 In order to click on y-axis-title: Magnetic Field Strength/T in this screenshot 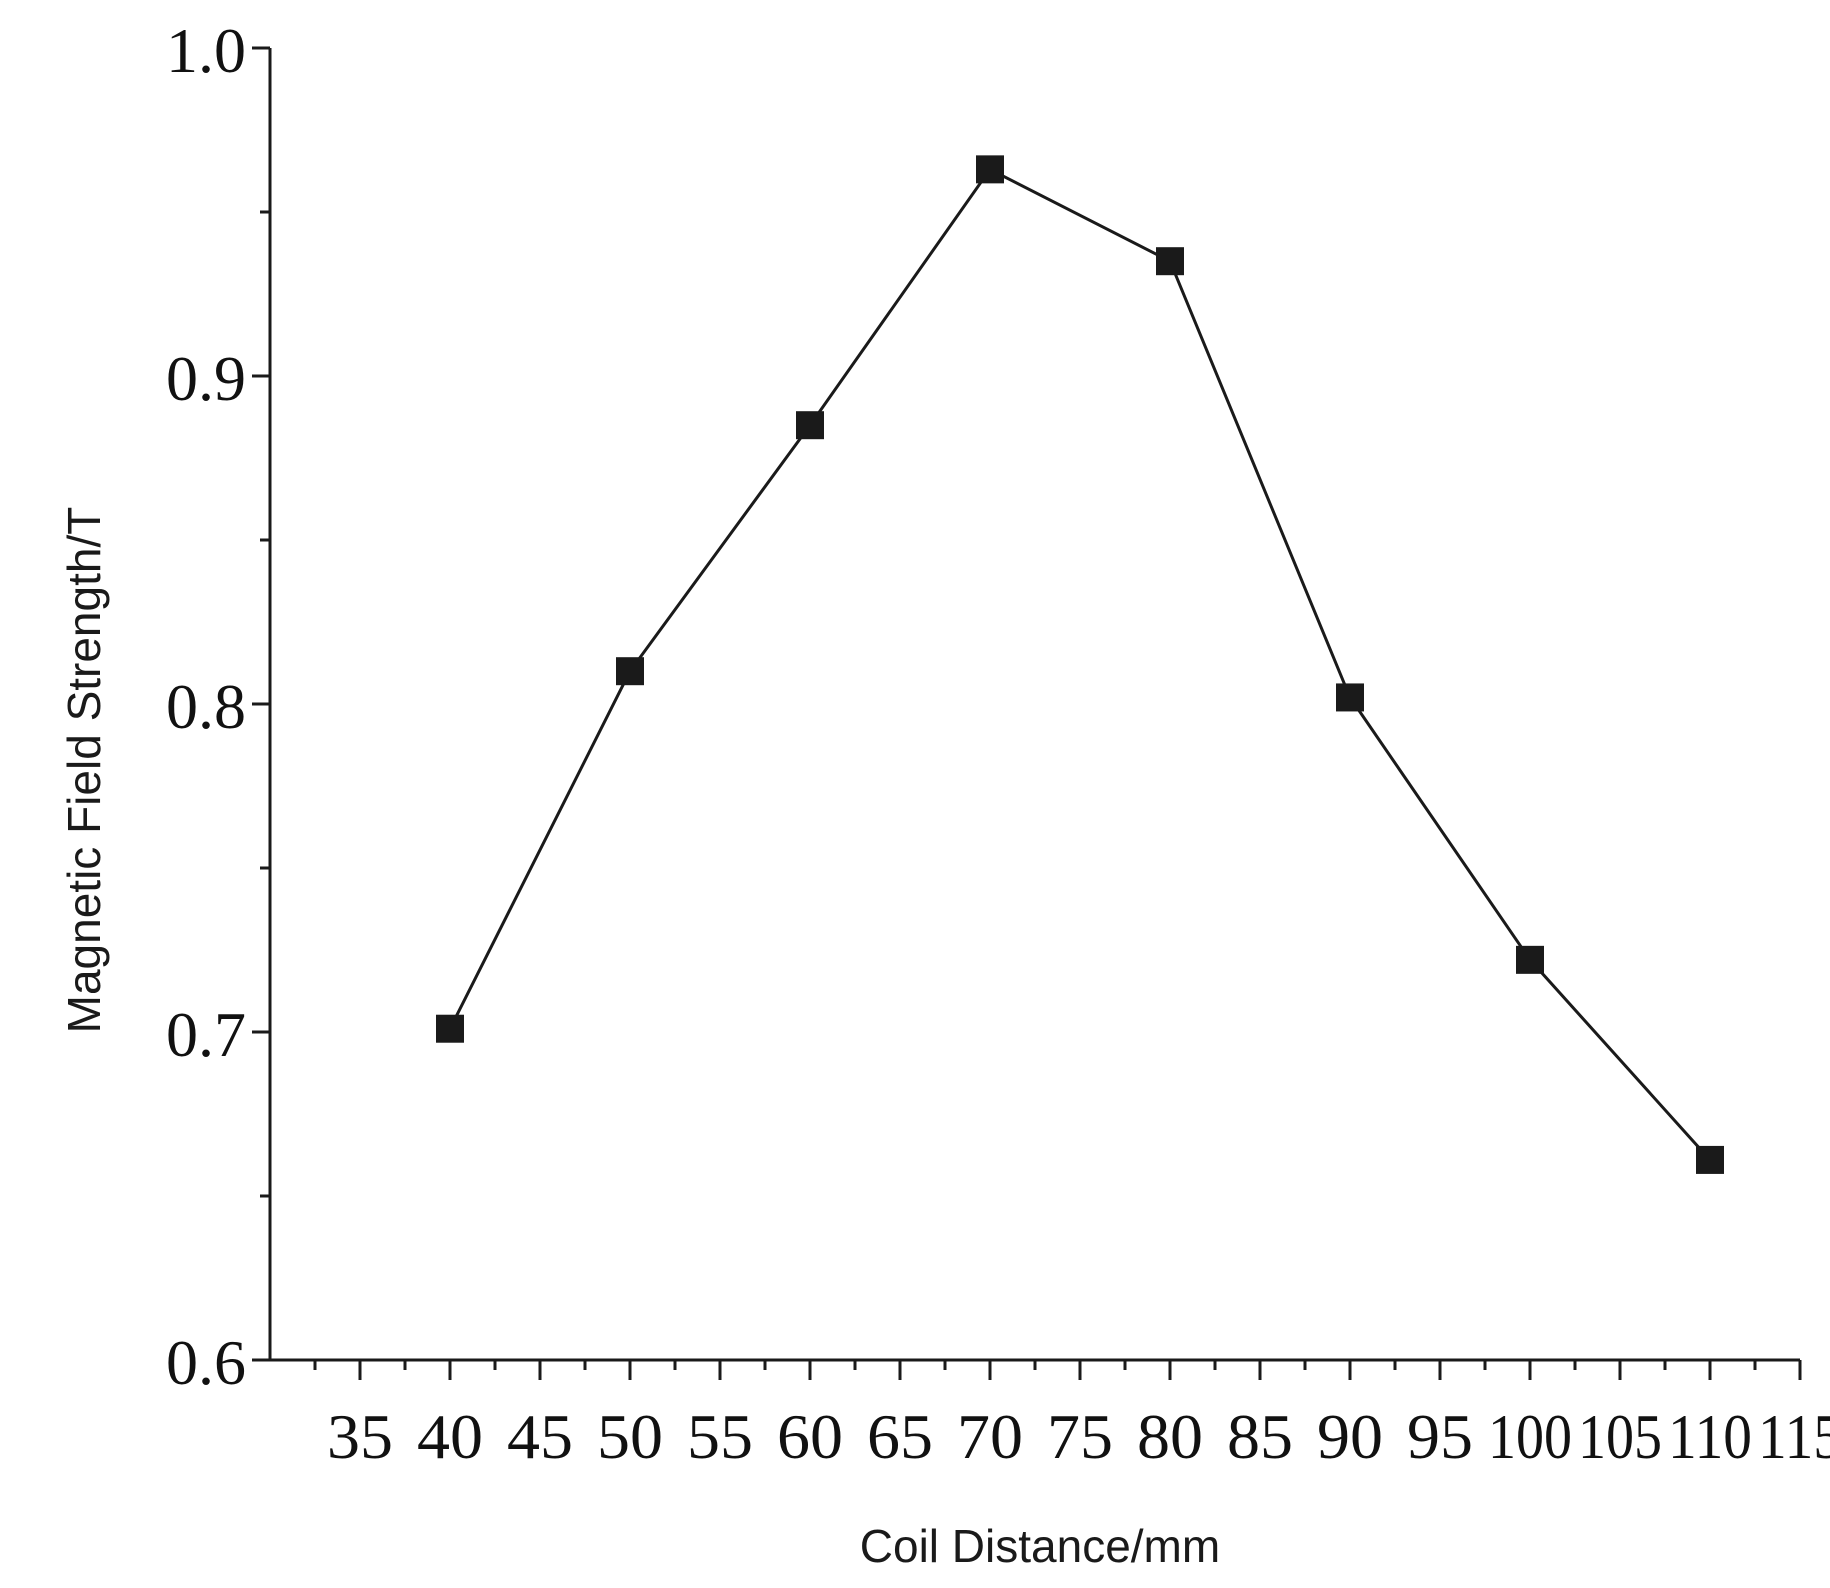, I will do `click(84, 770)`.